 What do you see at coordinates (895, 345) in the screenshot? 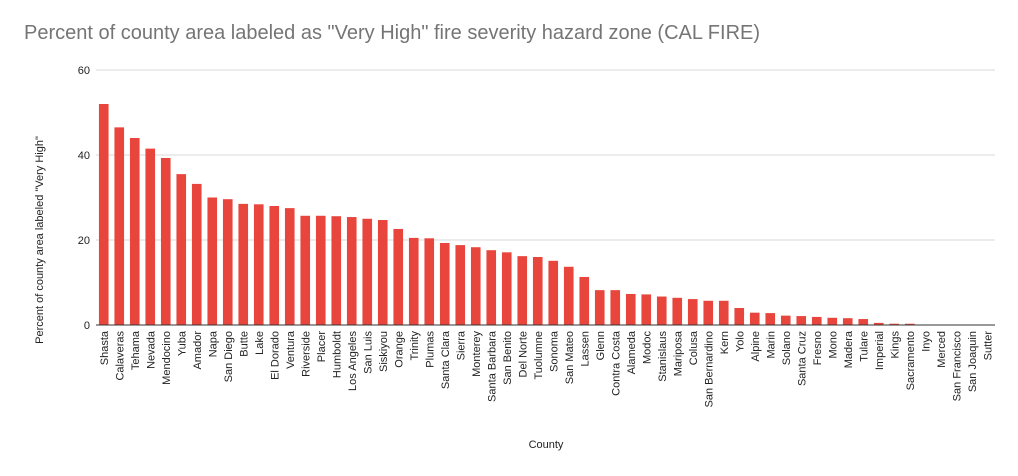
I see `x-tick-label: Kings` at bounding box center [895, 345].